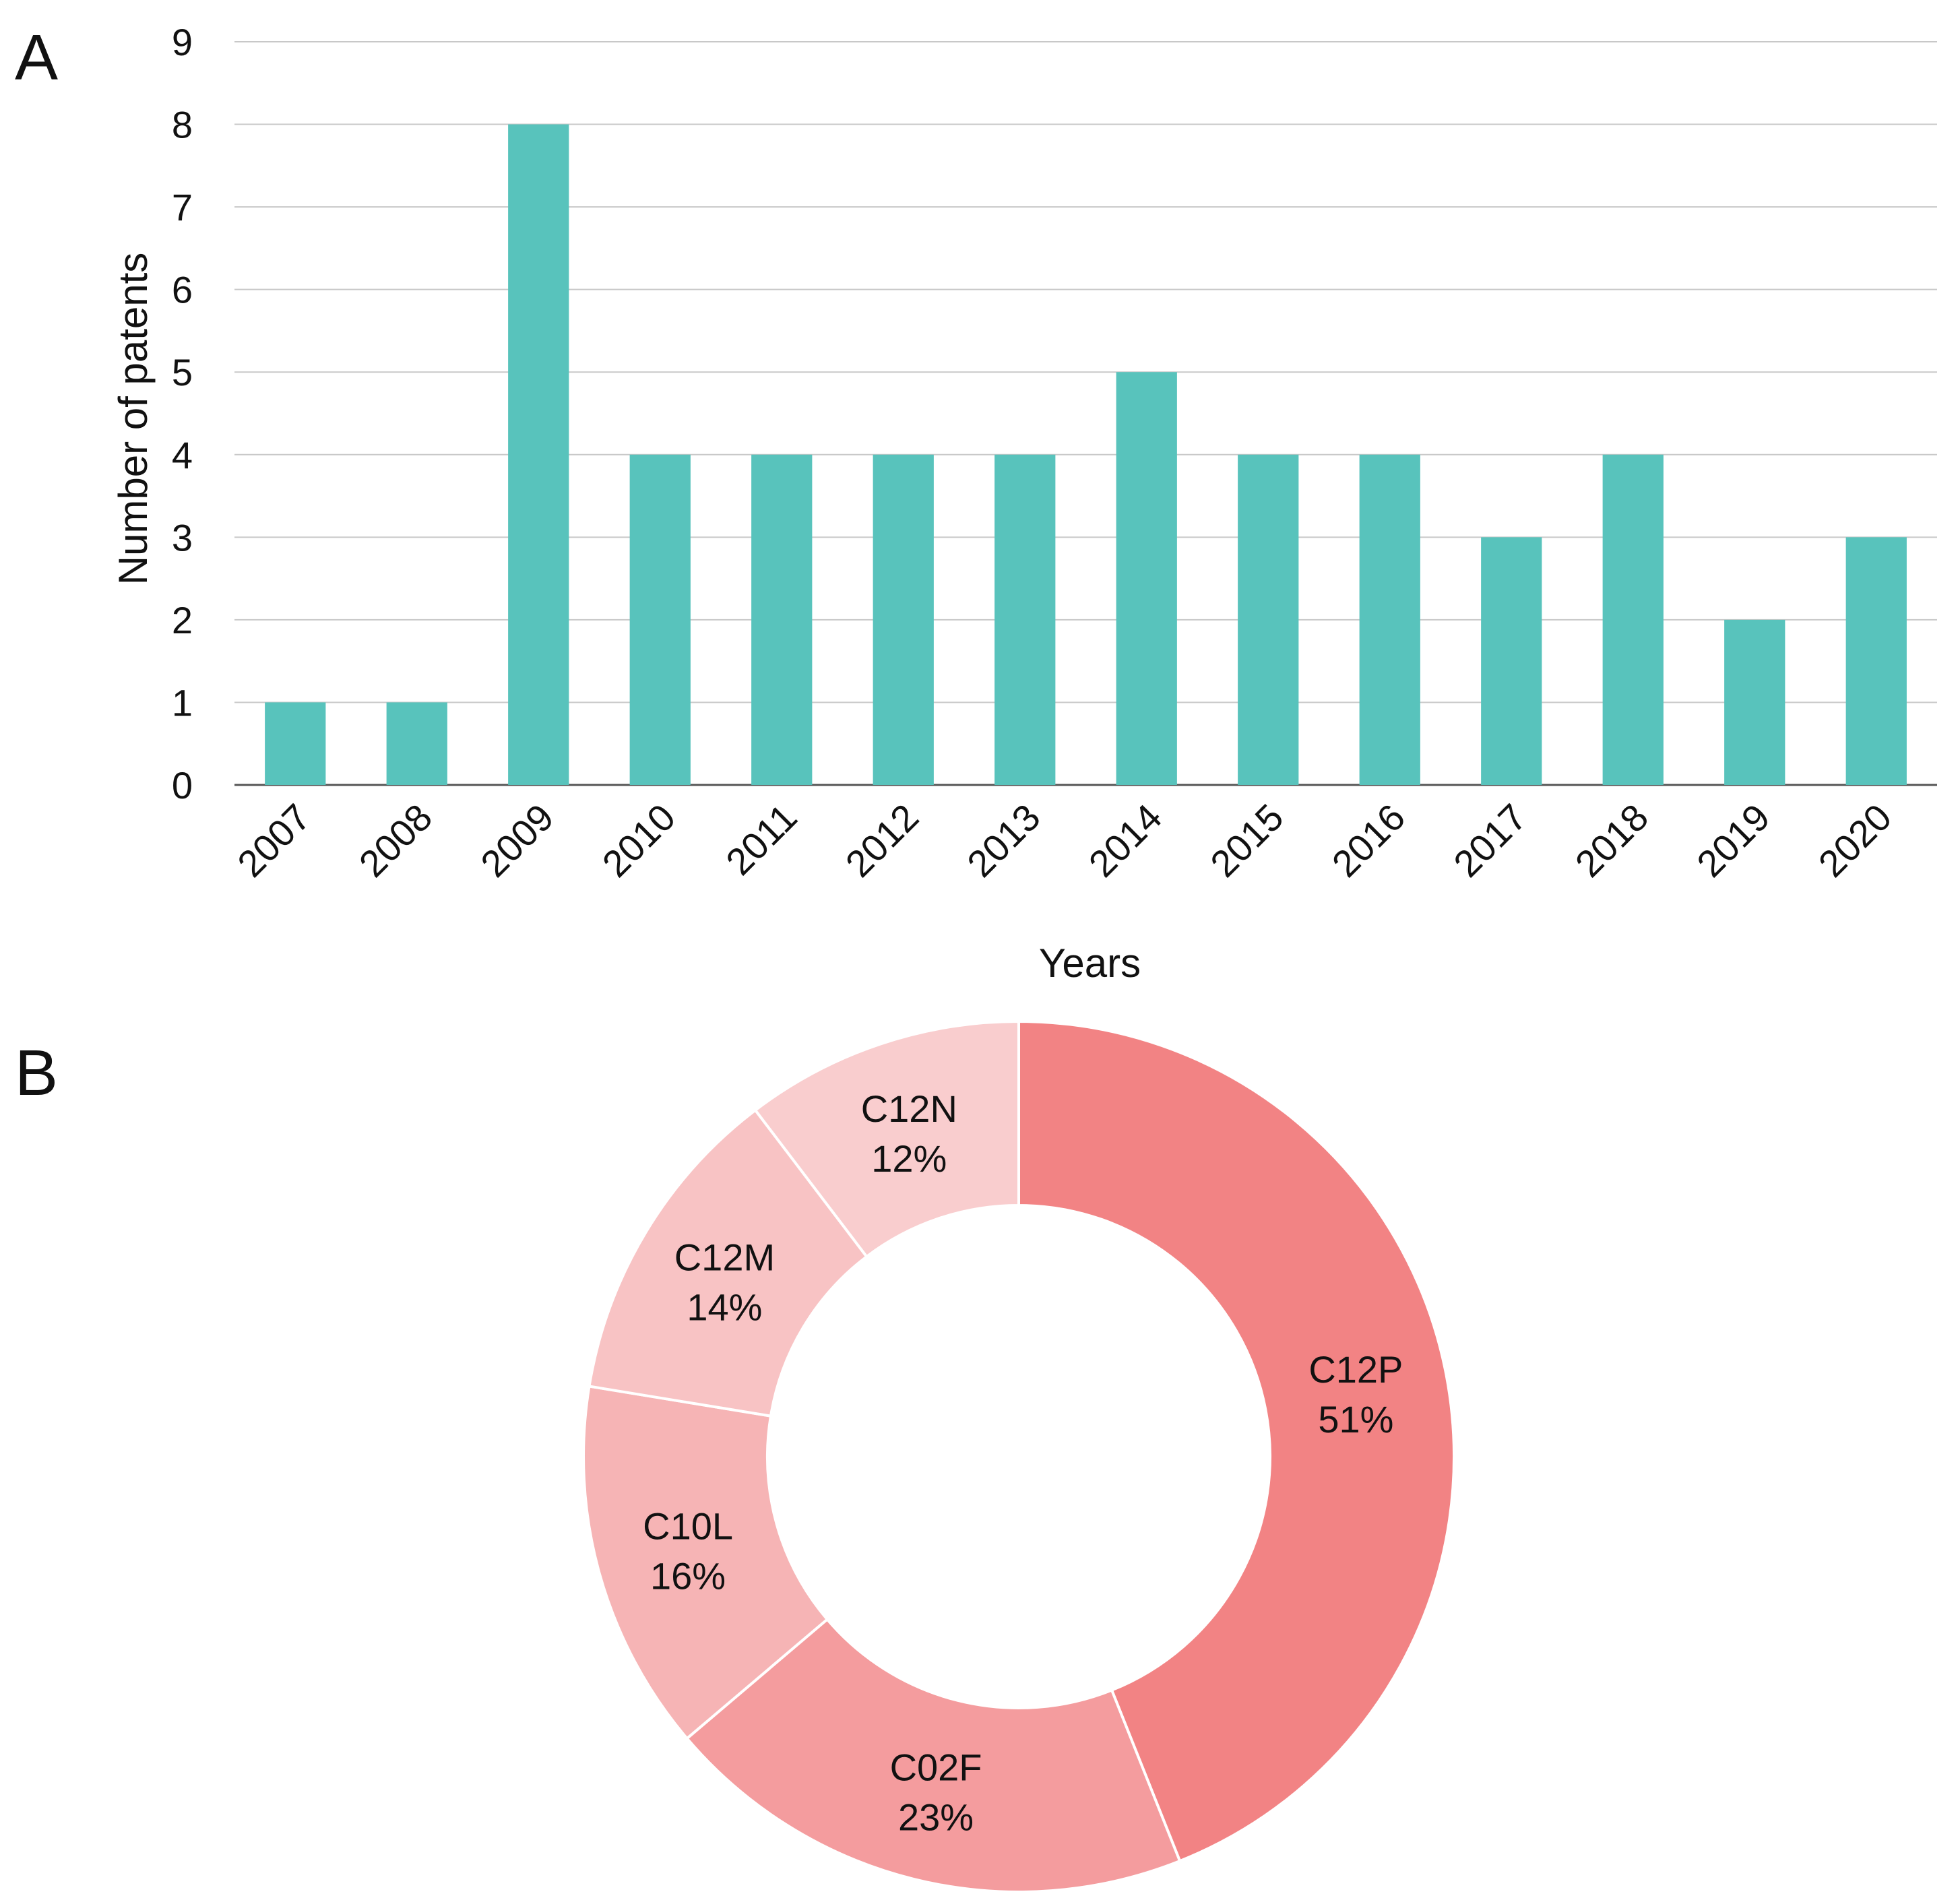  I want to click on slice-C02F, so click(934, 1755).